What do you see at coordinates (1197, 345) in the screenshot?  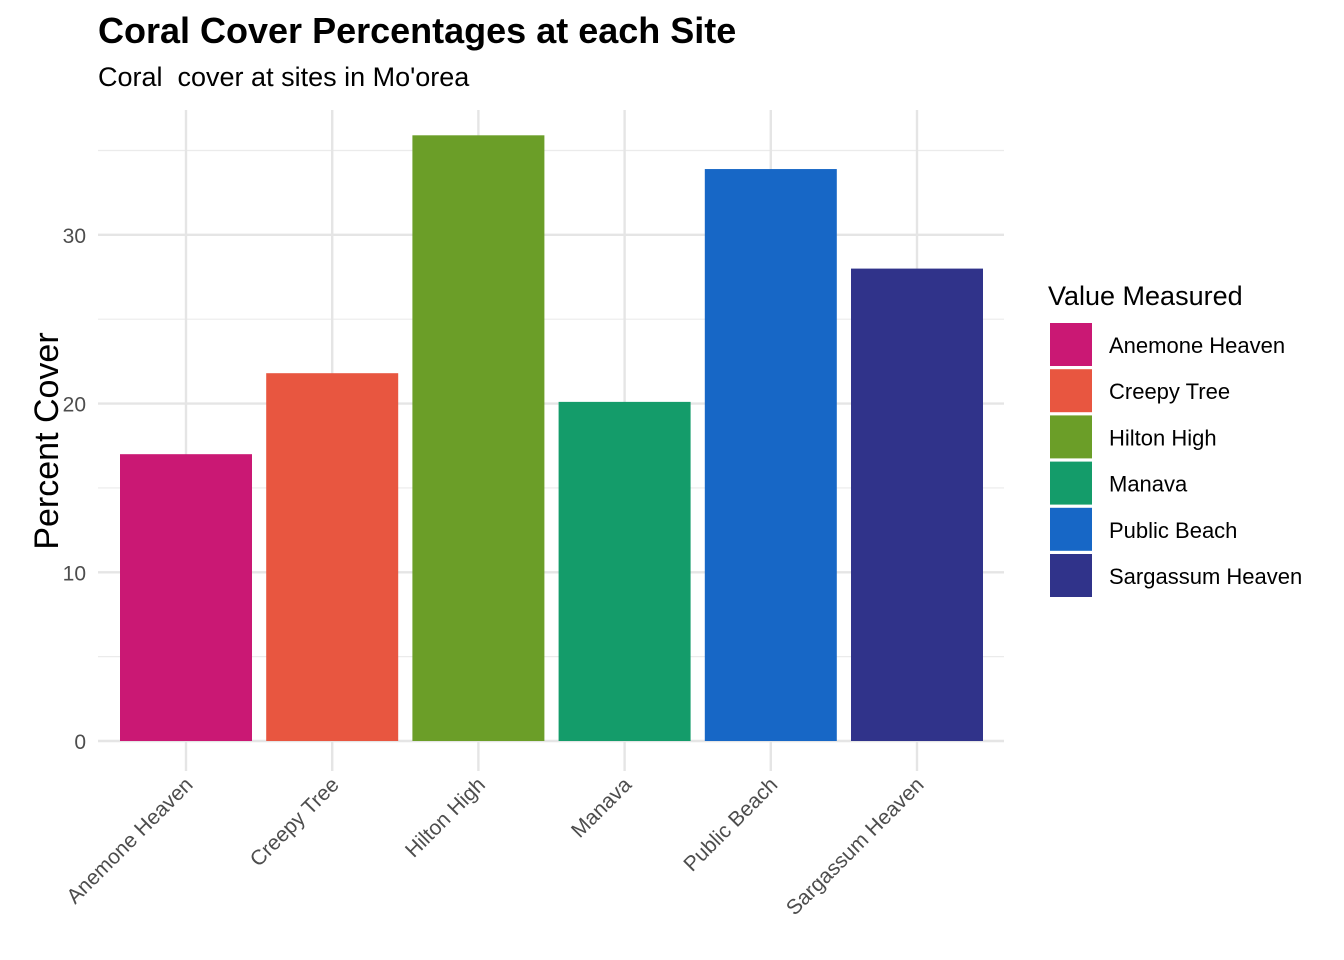 I see `legend-label: Anemone Heaven` at bounding box center [1197, 345].